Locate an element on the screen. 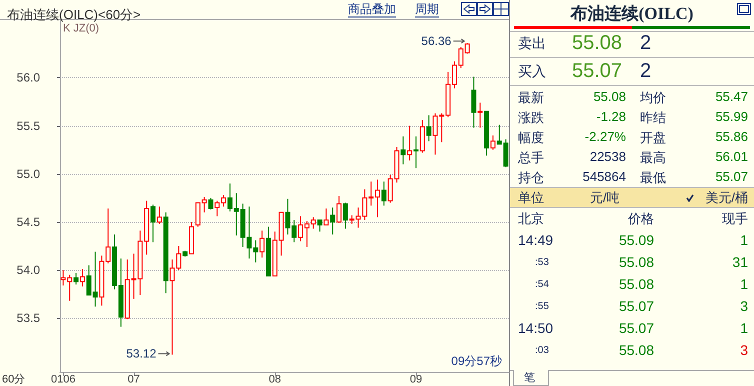  x-tick-label: 08 is located at coordinates (275, 380).